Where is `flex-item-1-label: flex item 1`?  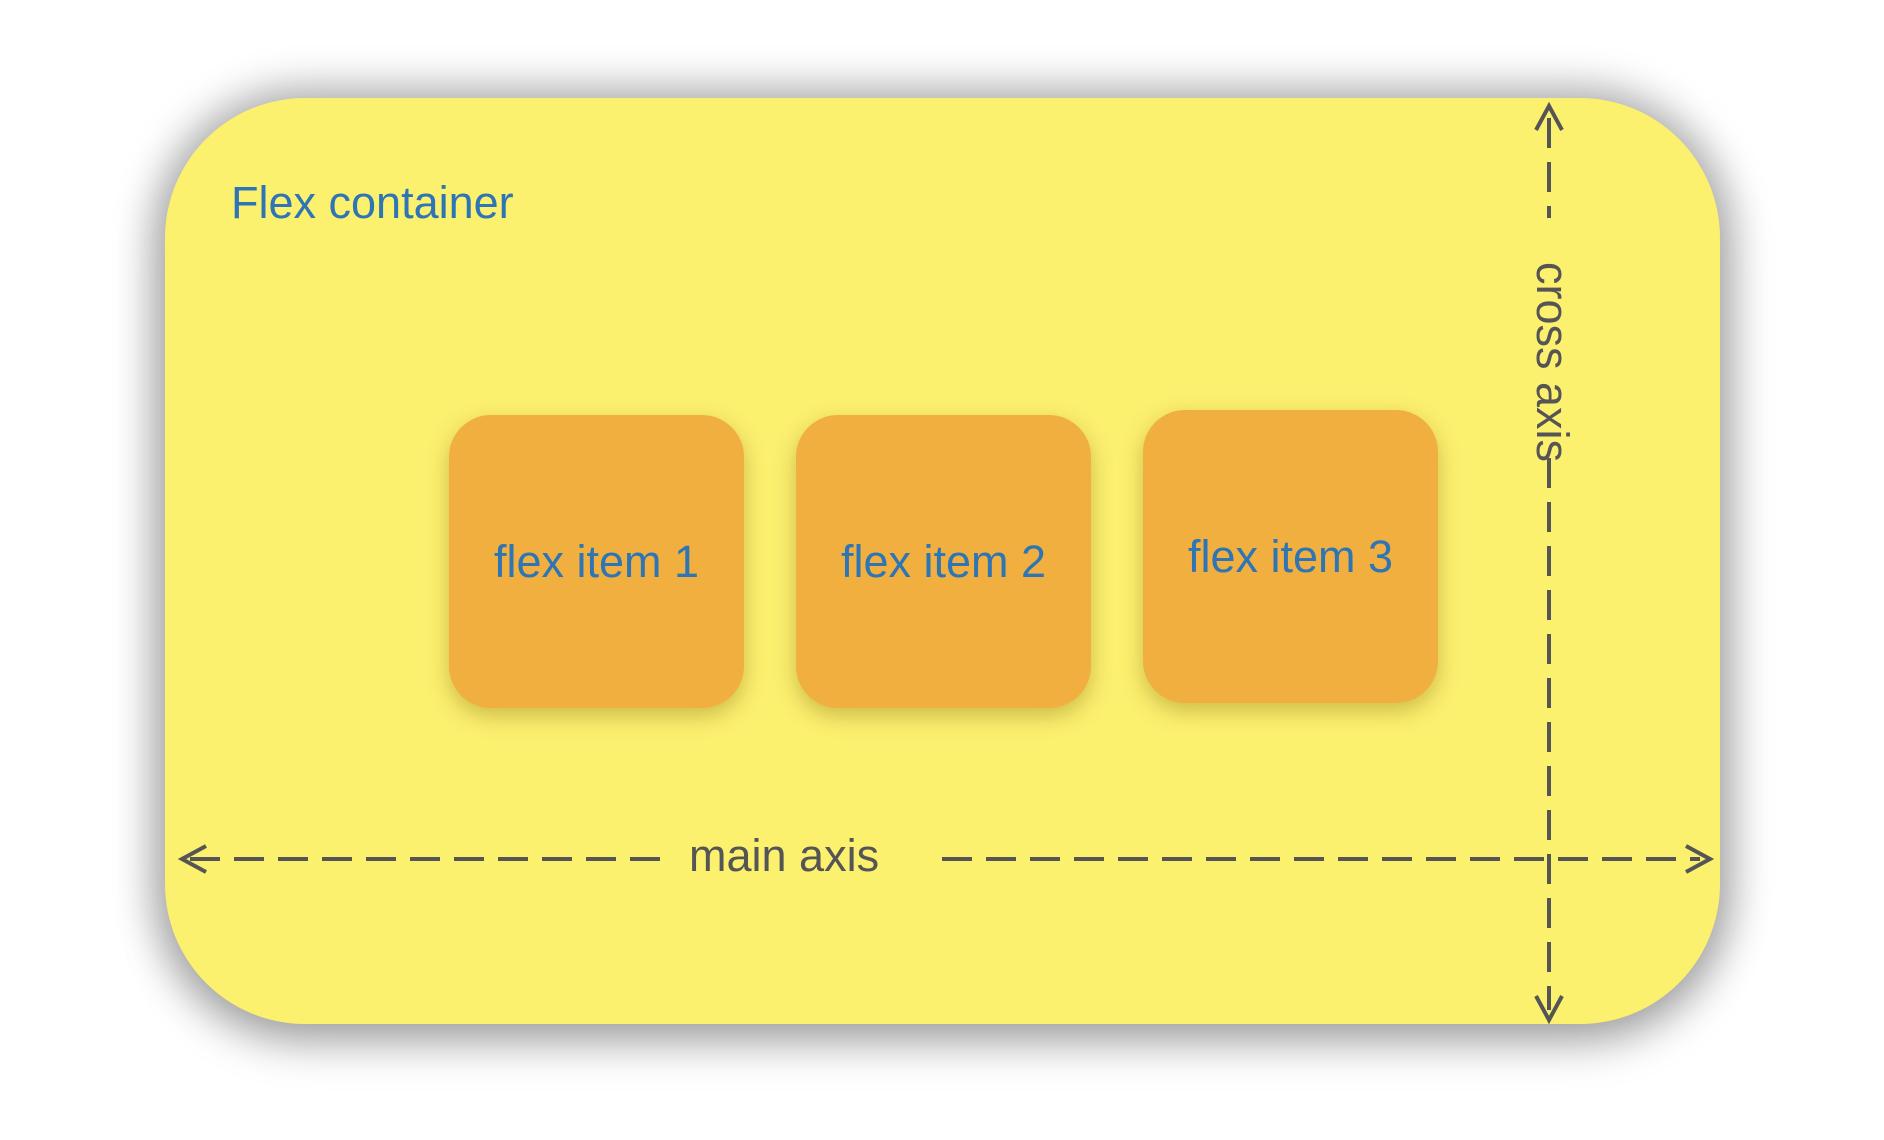 flex-item-1-label: flex item 1 is located at coordinates (596, 561).